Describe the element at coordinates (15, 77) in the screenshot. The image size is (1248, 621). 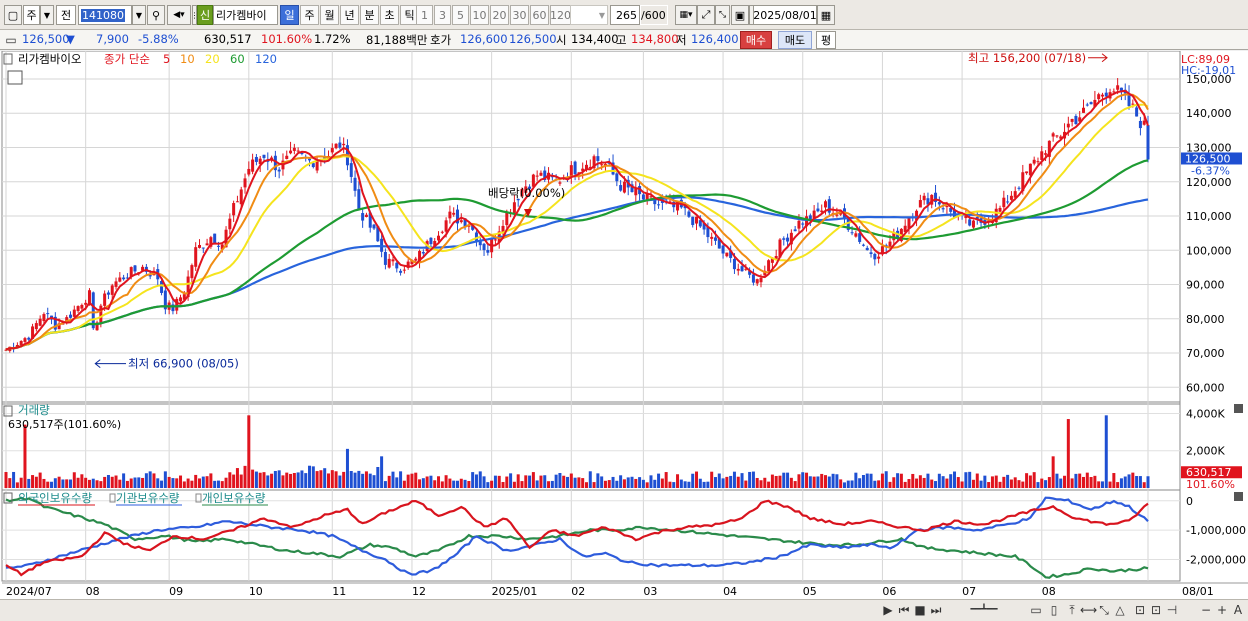
I see `table-icon` at that location.